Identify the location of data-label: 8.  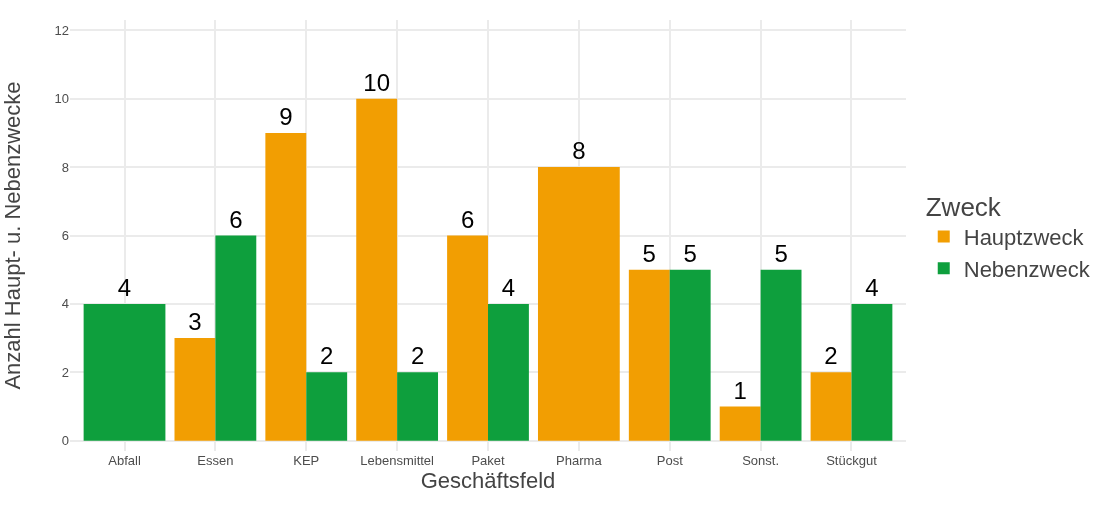
(579, 151).